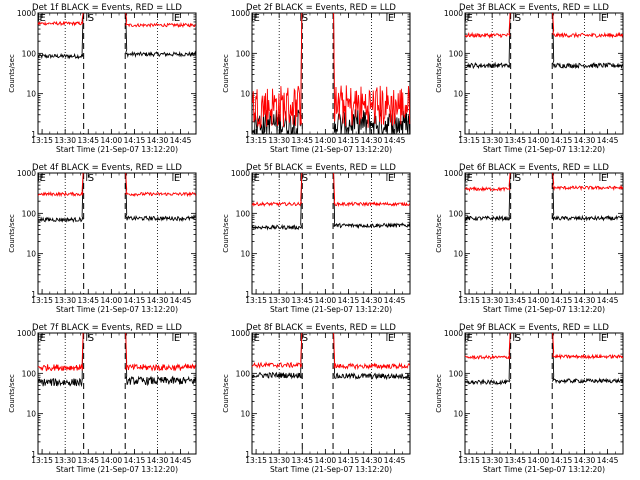 Image resolution: width=640 pixels, height=480 pixels. What do you see at coordinates (321, 168) in the screenshot?
I see `chart-title: Det 5f BLACK = Events, RED = LLD` at bounding box center [321, 168].